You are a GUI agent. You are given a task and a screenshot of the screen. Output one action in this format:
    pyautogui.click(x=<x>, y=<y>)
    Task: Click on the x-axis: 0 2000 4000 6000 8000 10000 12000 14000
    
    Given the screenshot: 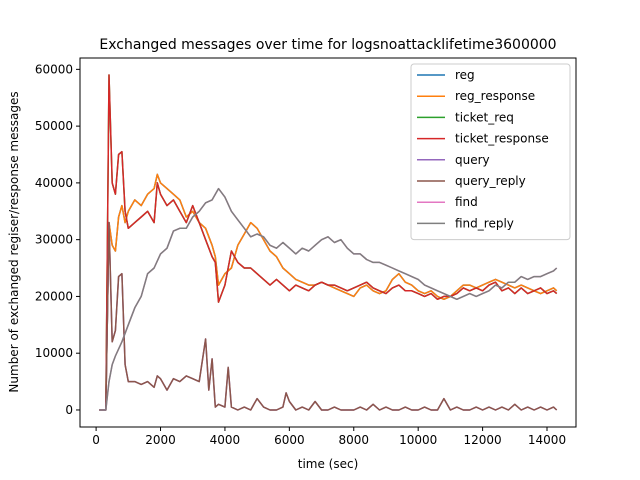 What is the action you would take?
    pyautogui.click(x=329, y=437)
    